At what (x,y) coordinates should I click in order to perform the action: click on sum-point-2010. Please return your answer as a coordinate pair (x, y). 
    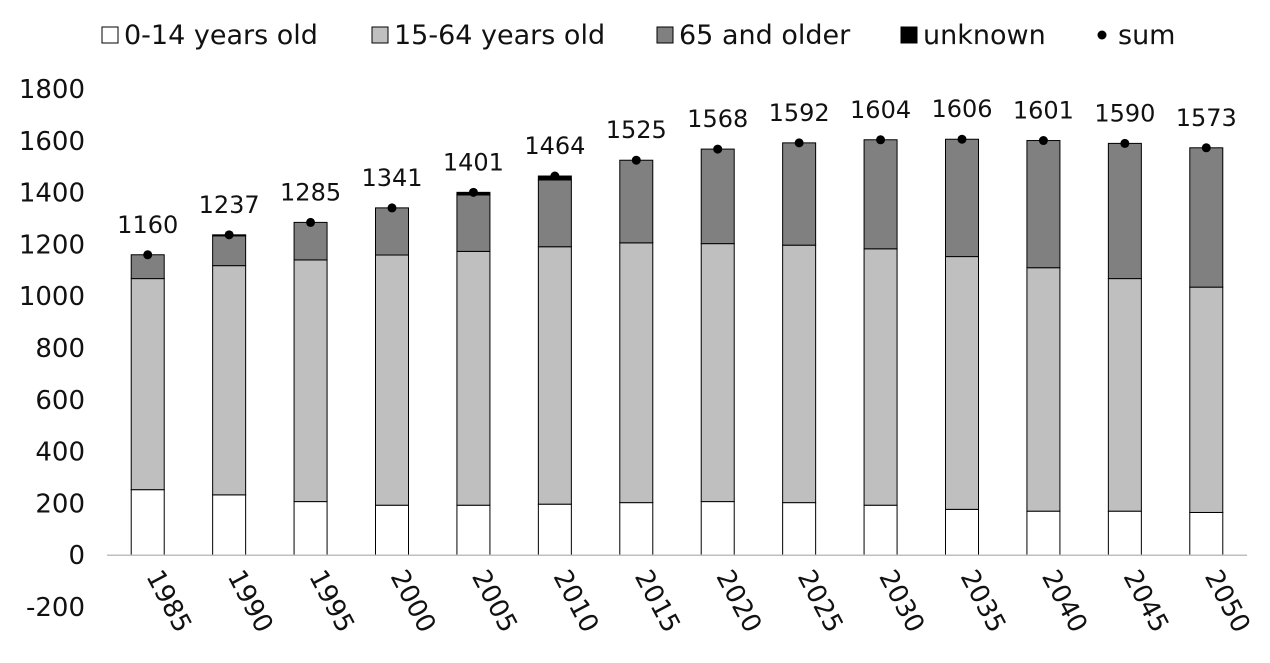
    Looking at the image, I should click on (555, 176).